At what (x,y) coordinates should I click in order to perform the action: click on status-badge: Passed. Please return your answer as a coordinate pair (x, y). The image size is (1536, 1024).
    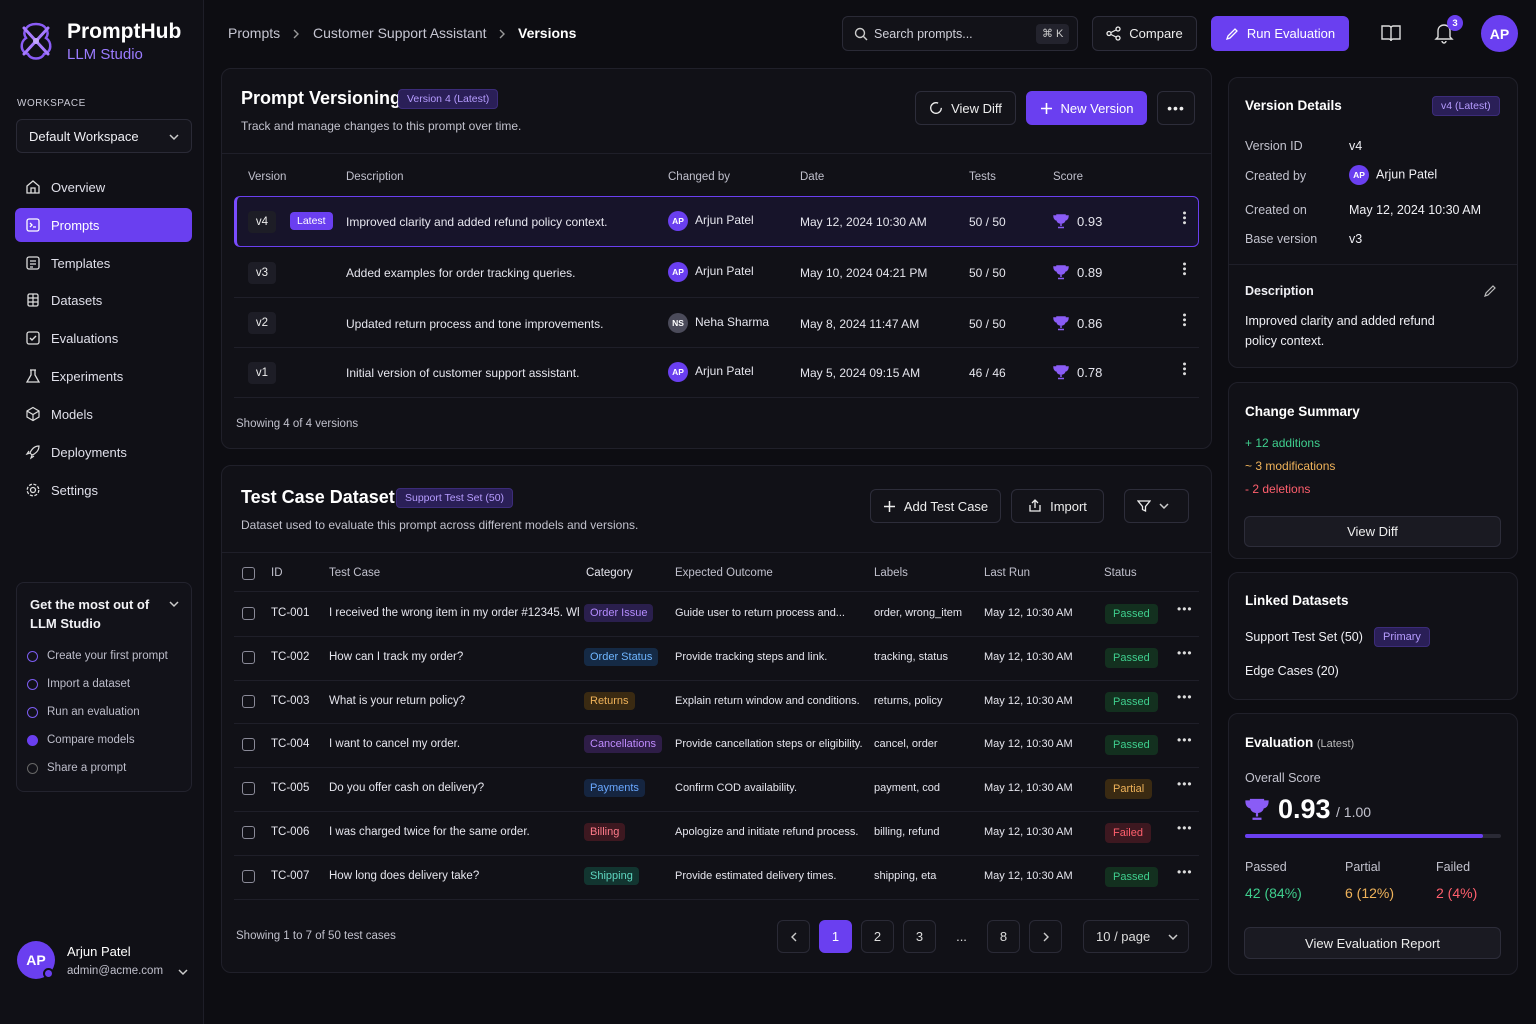
    Looking at the image, I should click on (1131, 613).